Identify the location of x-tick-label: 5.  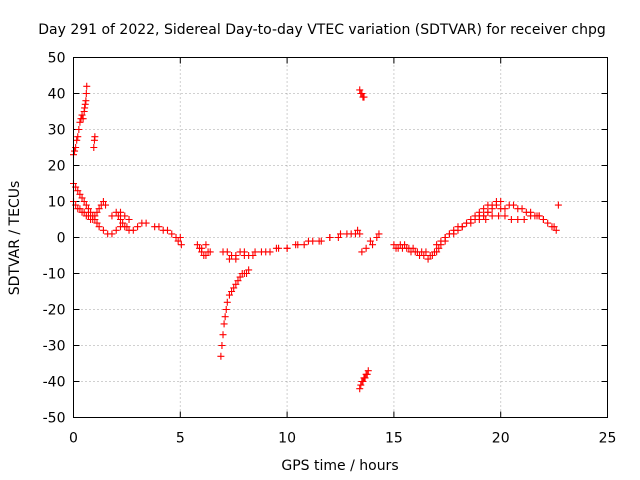
(180, 439).